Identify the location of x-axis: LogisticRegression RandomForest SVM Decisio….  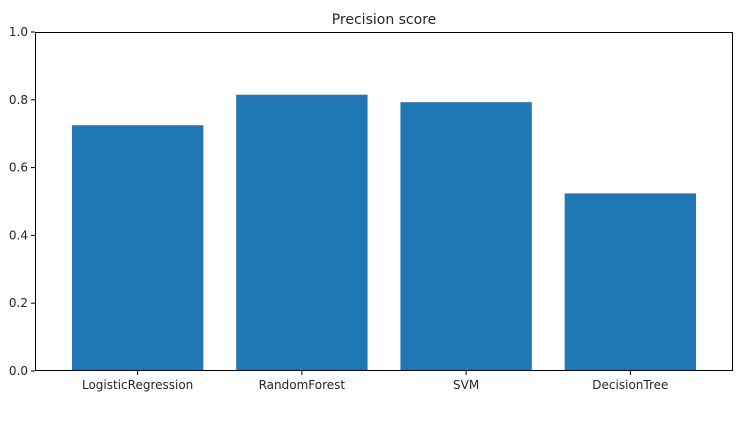
(375, 381).